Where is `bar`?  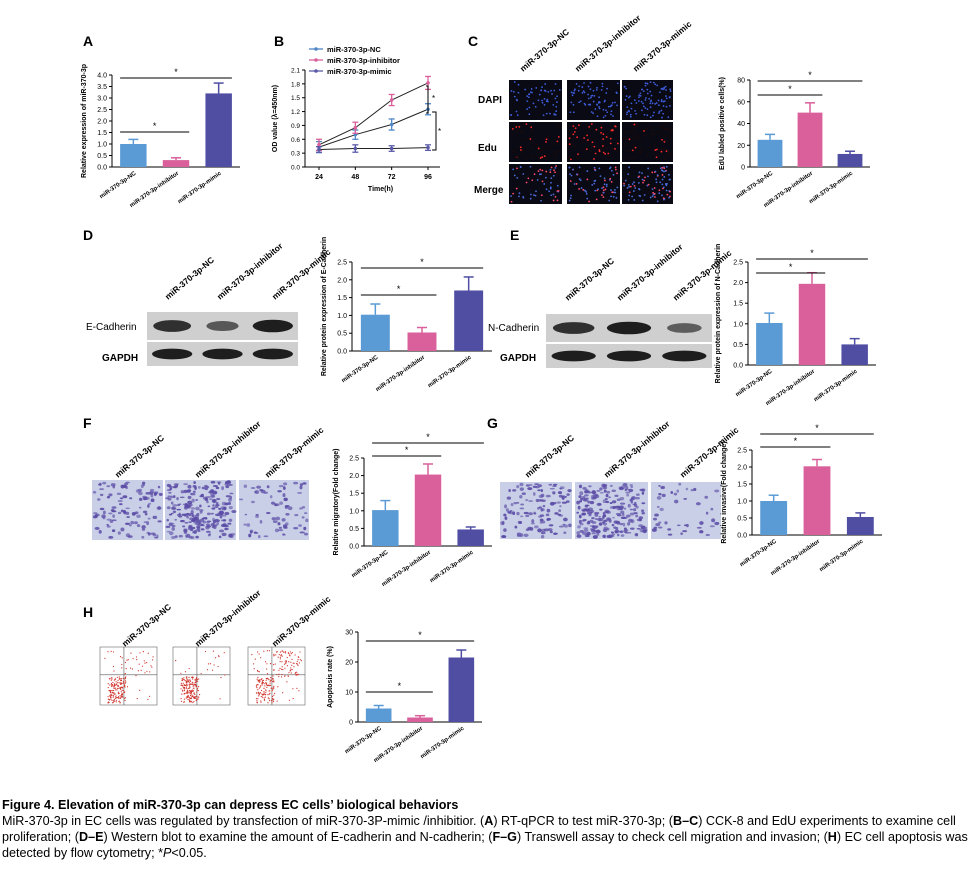 bar is located at coordinates (770, 153).